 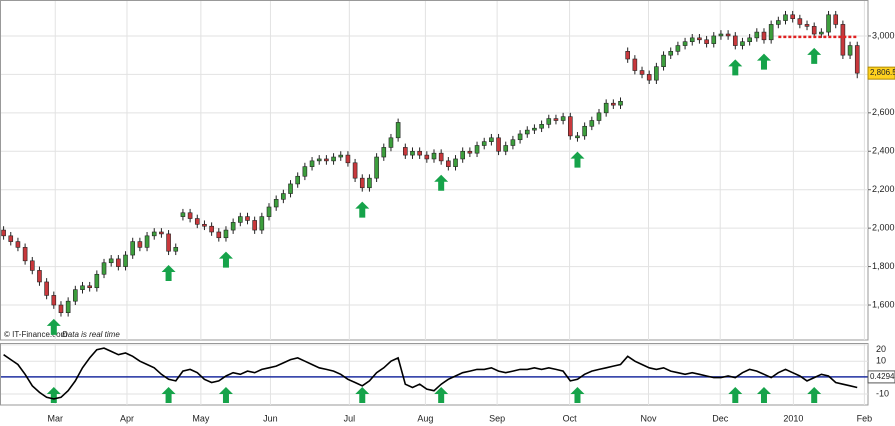 I want to click on y-tick-label: 10, so click(x=881, y=361).